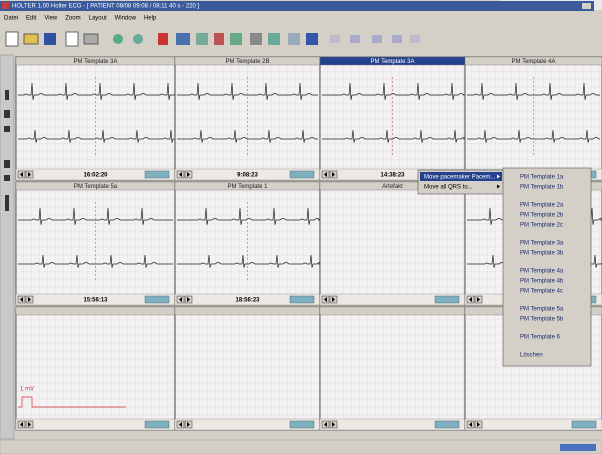 The height and width of the screenshot is (454, 602). Describe the element at coordinates (249, 243) in the screenshot. I see `ecg-panel: PM Template 1 18:56:23` at that location.